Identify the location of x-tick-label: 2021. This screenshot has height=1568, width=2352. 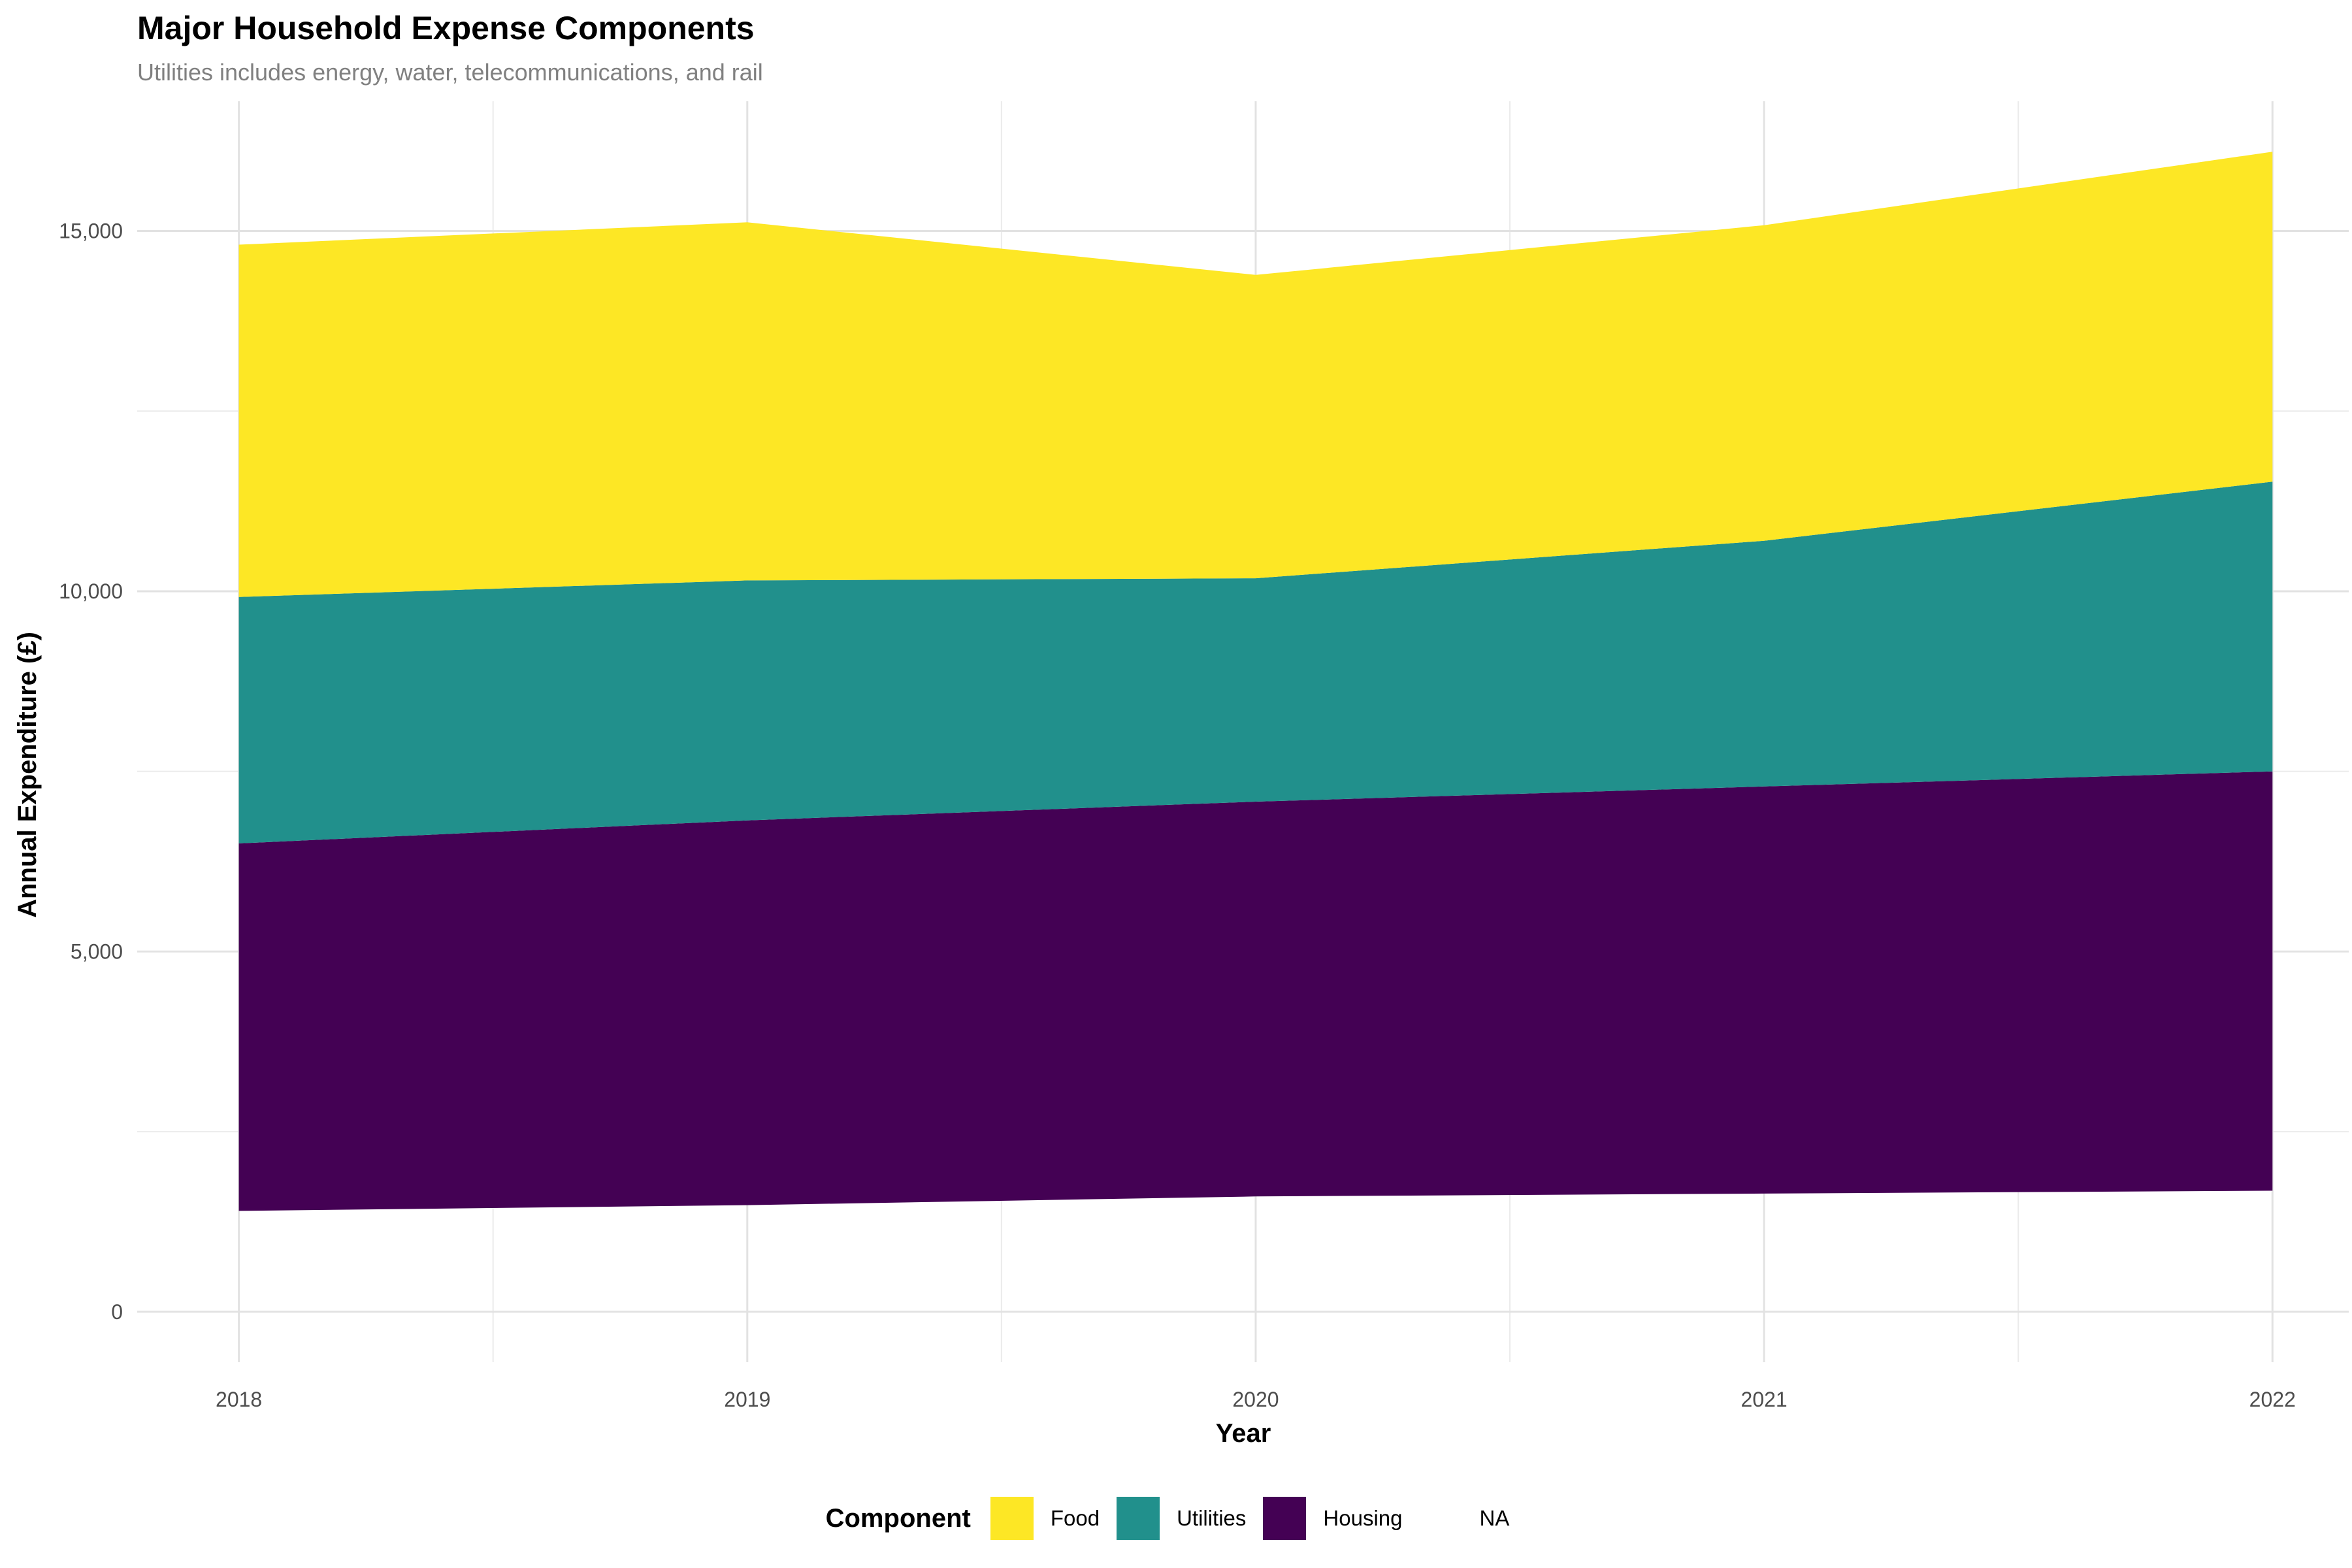
(1764, 1399).